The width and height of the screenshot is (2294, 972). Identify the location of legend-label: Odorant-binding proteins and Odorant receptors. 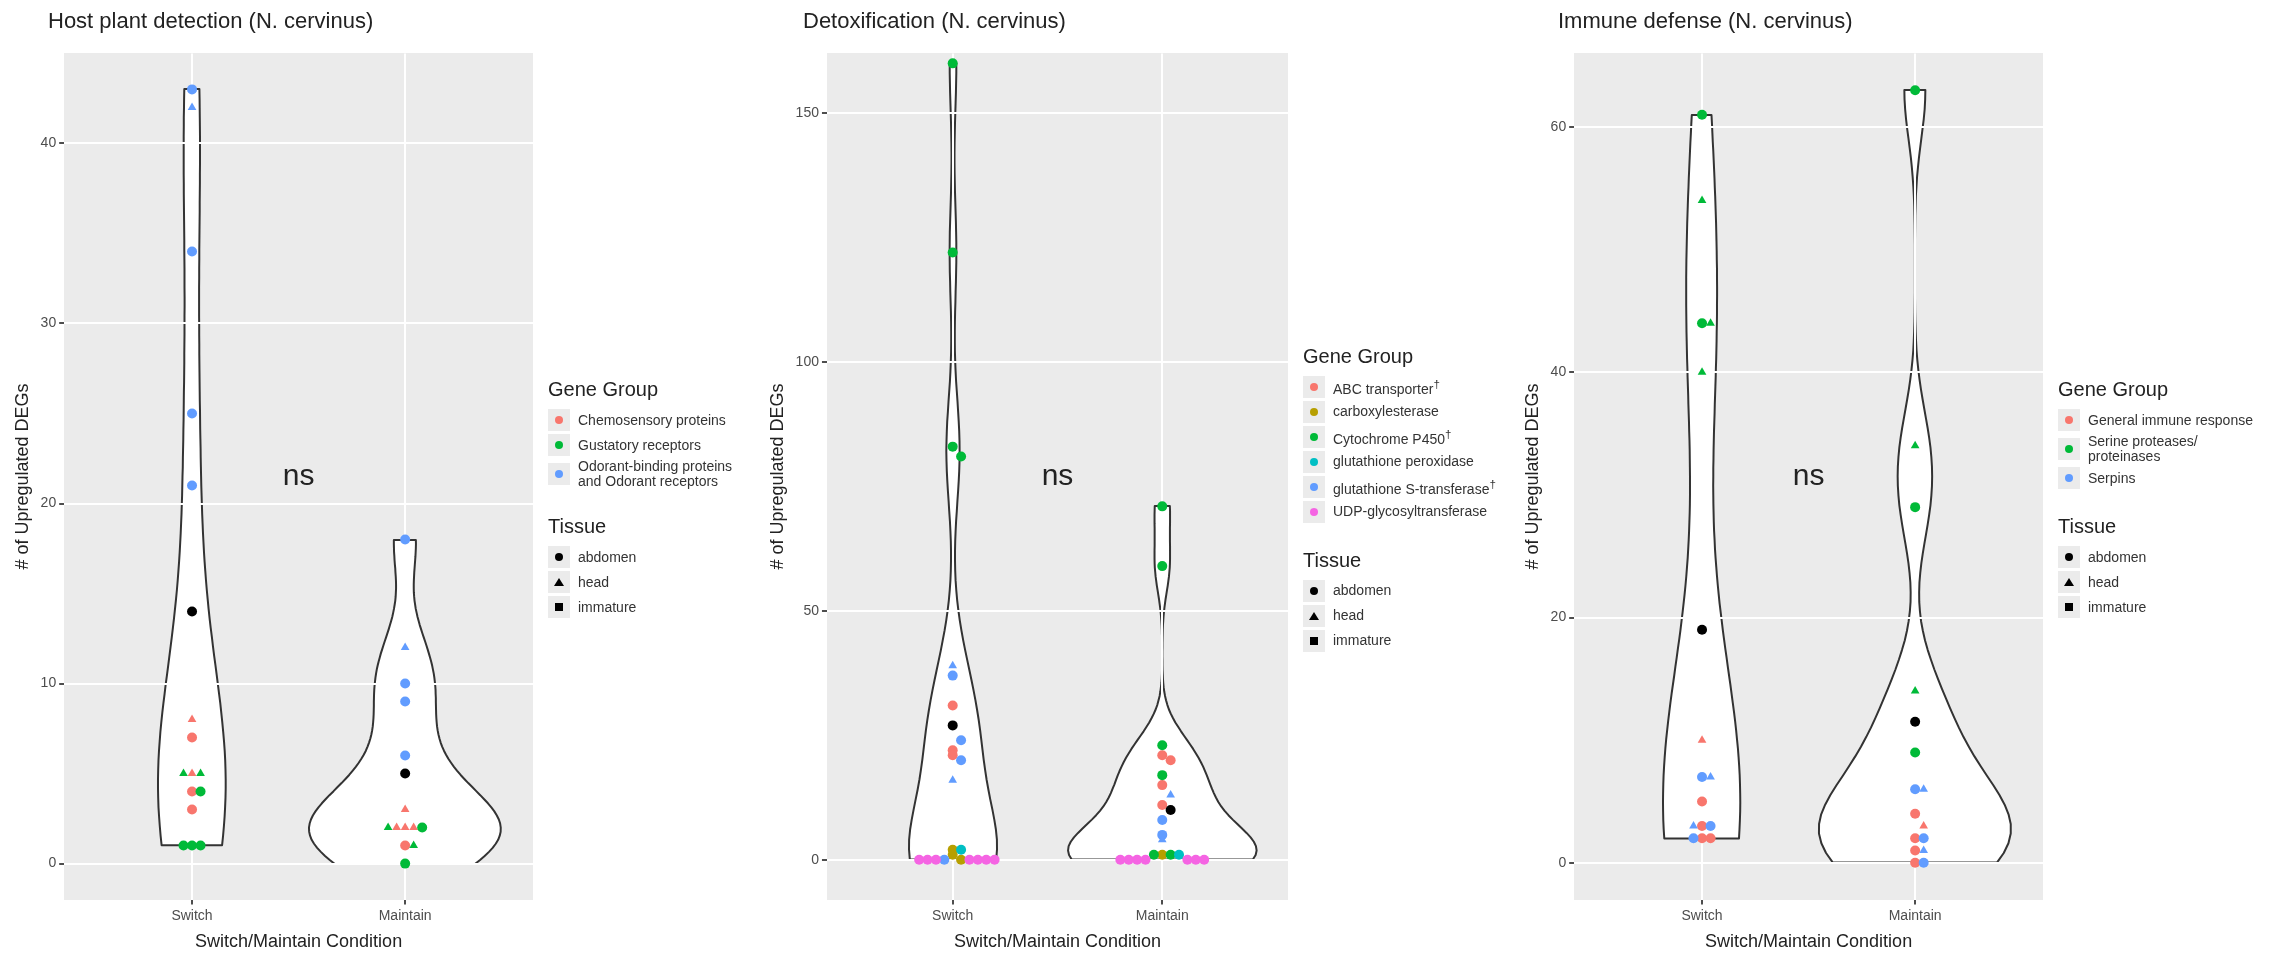
(656, 473).